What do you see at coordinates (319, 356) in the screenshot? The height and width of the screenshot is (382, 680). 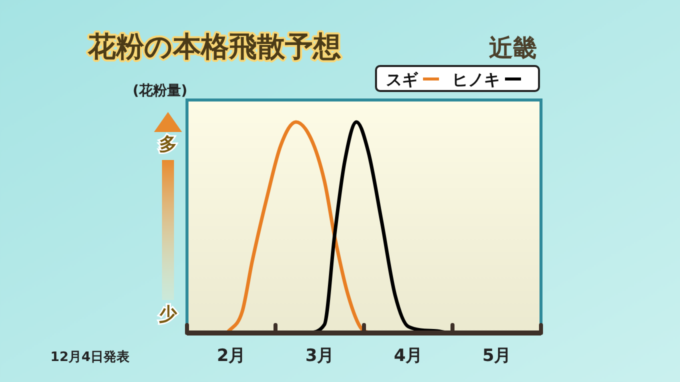 I see `x-tick-label: 3月` at bounding box center [319, 356].